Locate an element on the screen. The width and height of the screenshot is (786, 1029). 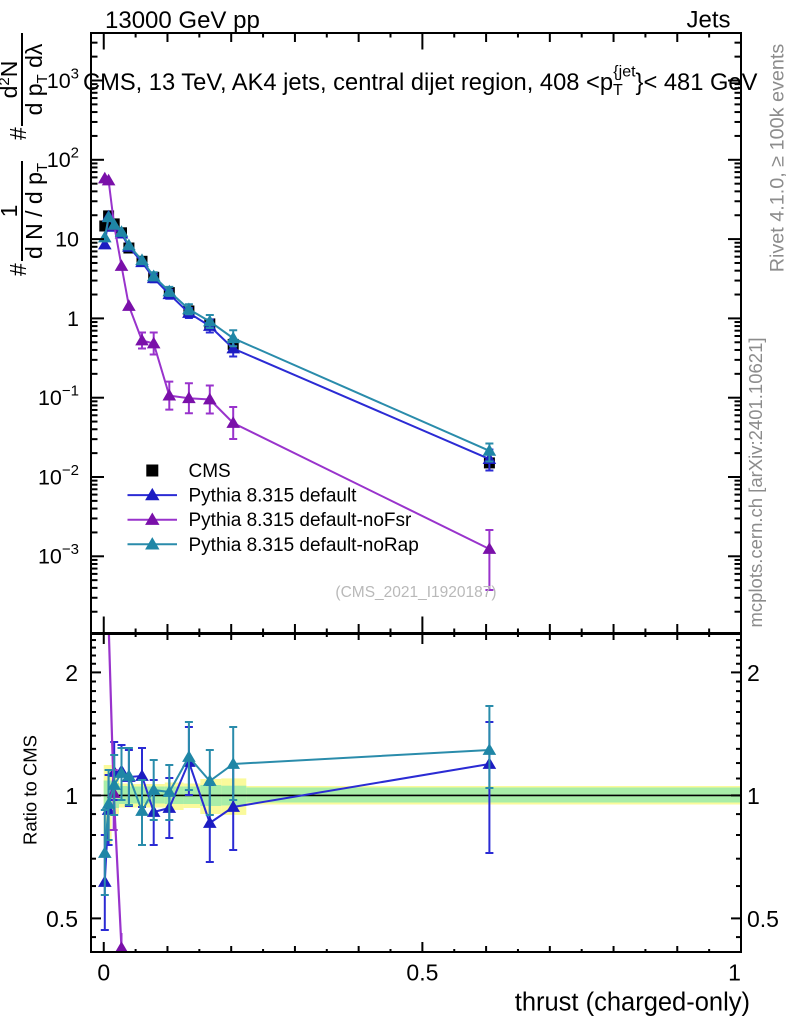
svg-text: 0 is located at coordinates (103, 973).